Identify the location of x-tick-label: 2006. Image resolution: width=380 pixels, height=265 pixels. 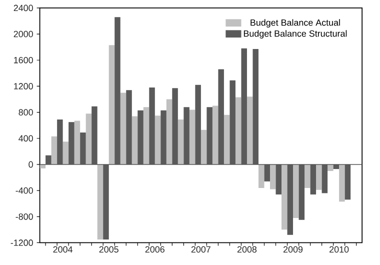
(154, 249).